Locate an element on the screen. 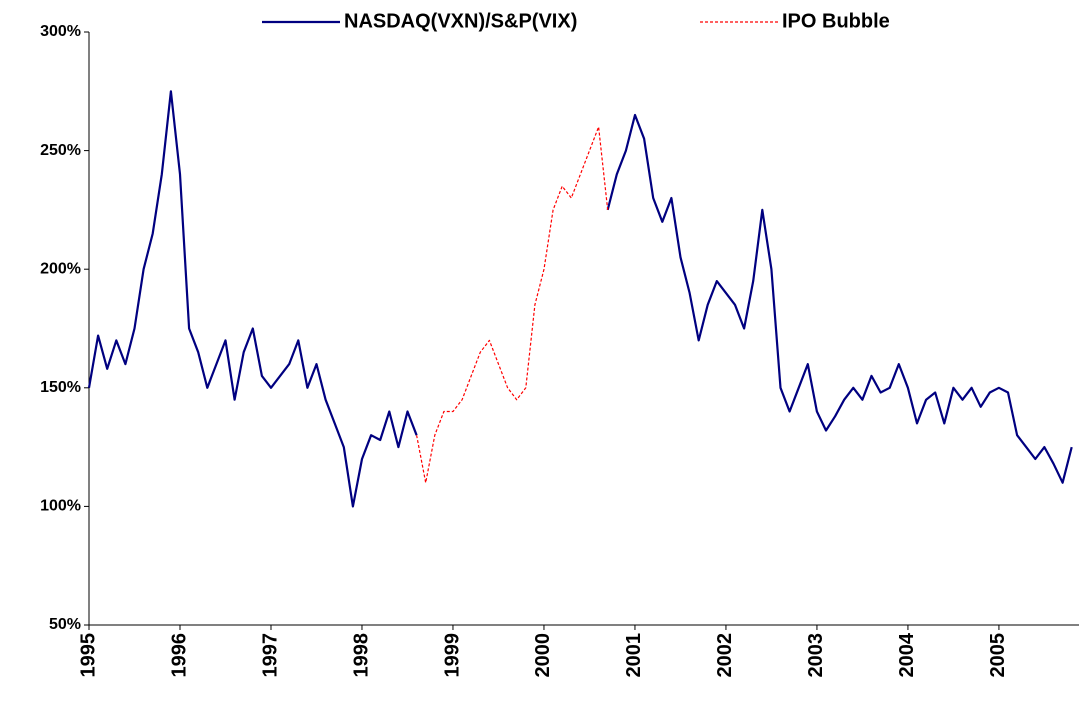 This screenshot has height=708, width=1080. series-line is located at coordinates (512, 305).